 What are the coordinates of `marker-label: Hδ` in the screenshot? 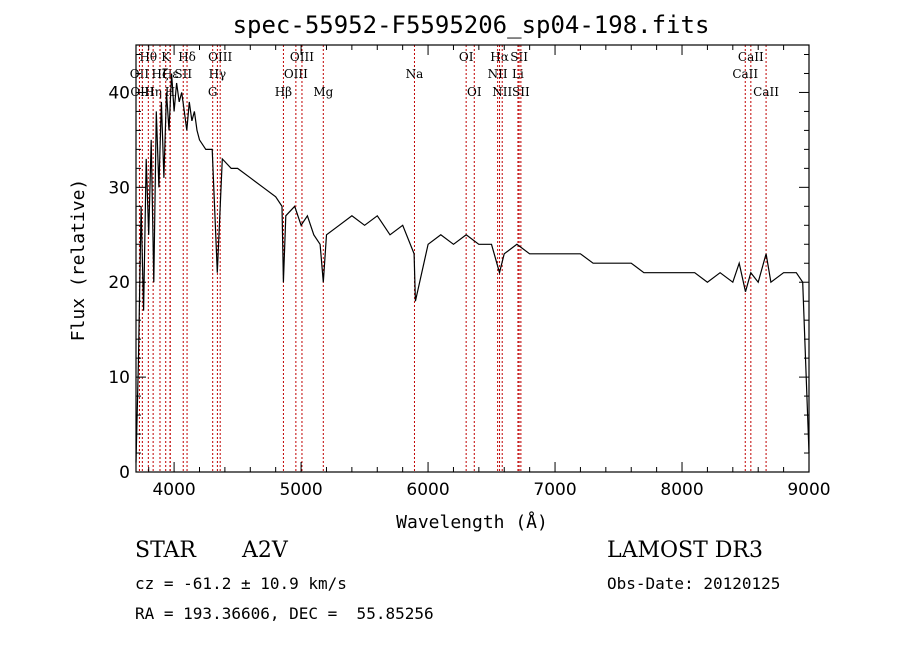 It's located at (187, 57).